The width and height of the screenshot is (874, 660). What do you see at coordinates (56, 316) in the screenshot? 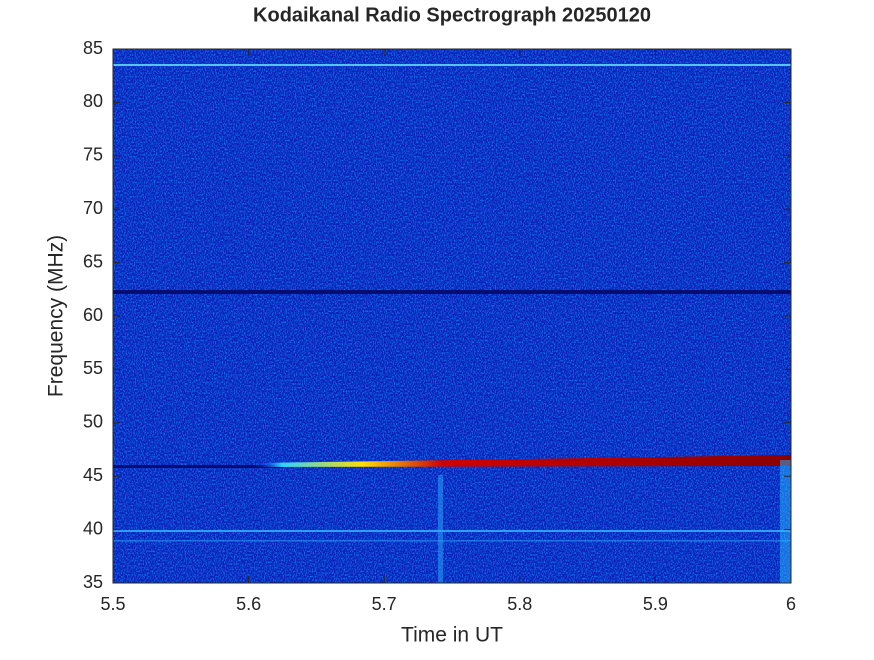
I see `y-axis-label: Frequency (MHz)` at bounding box center [56, 316].